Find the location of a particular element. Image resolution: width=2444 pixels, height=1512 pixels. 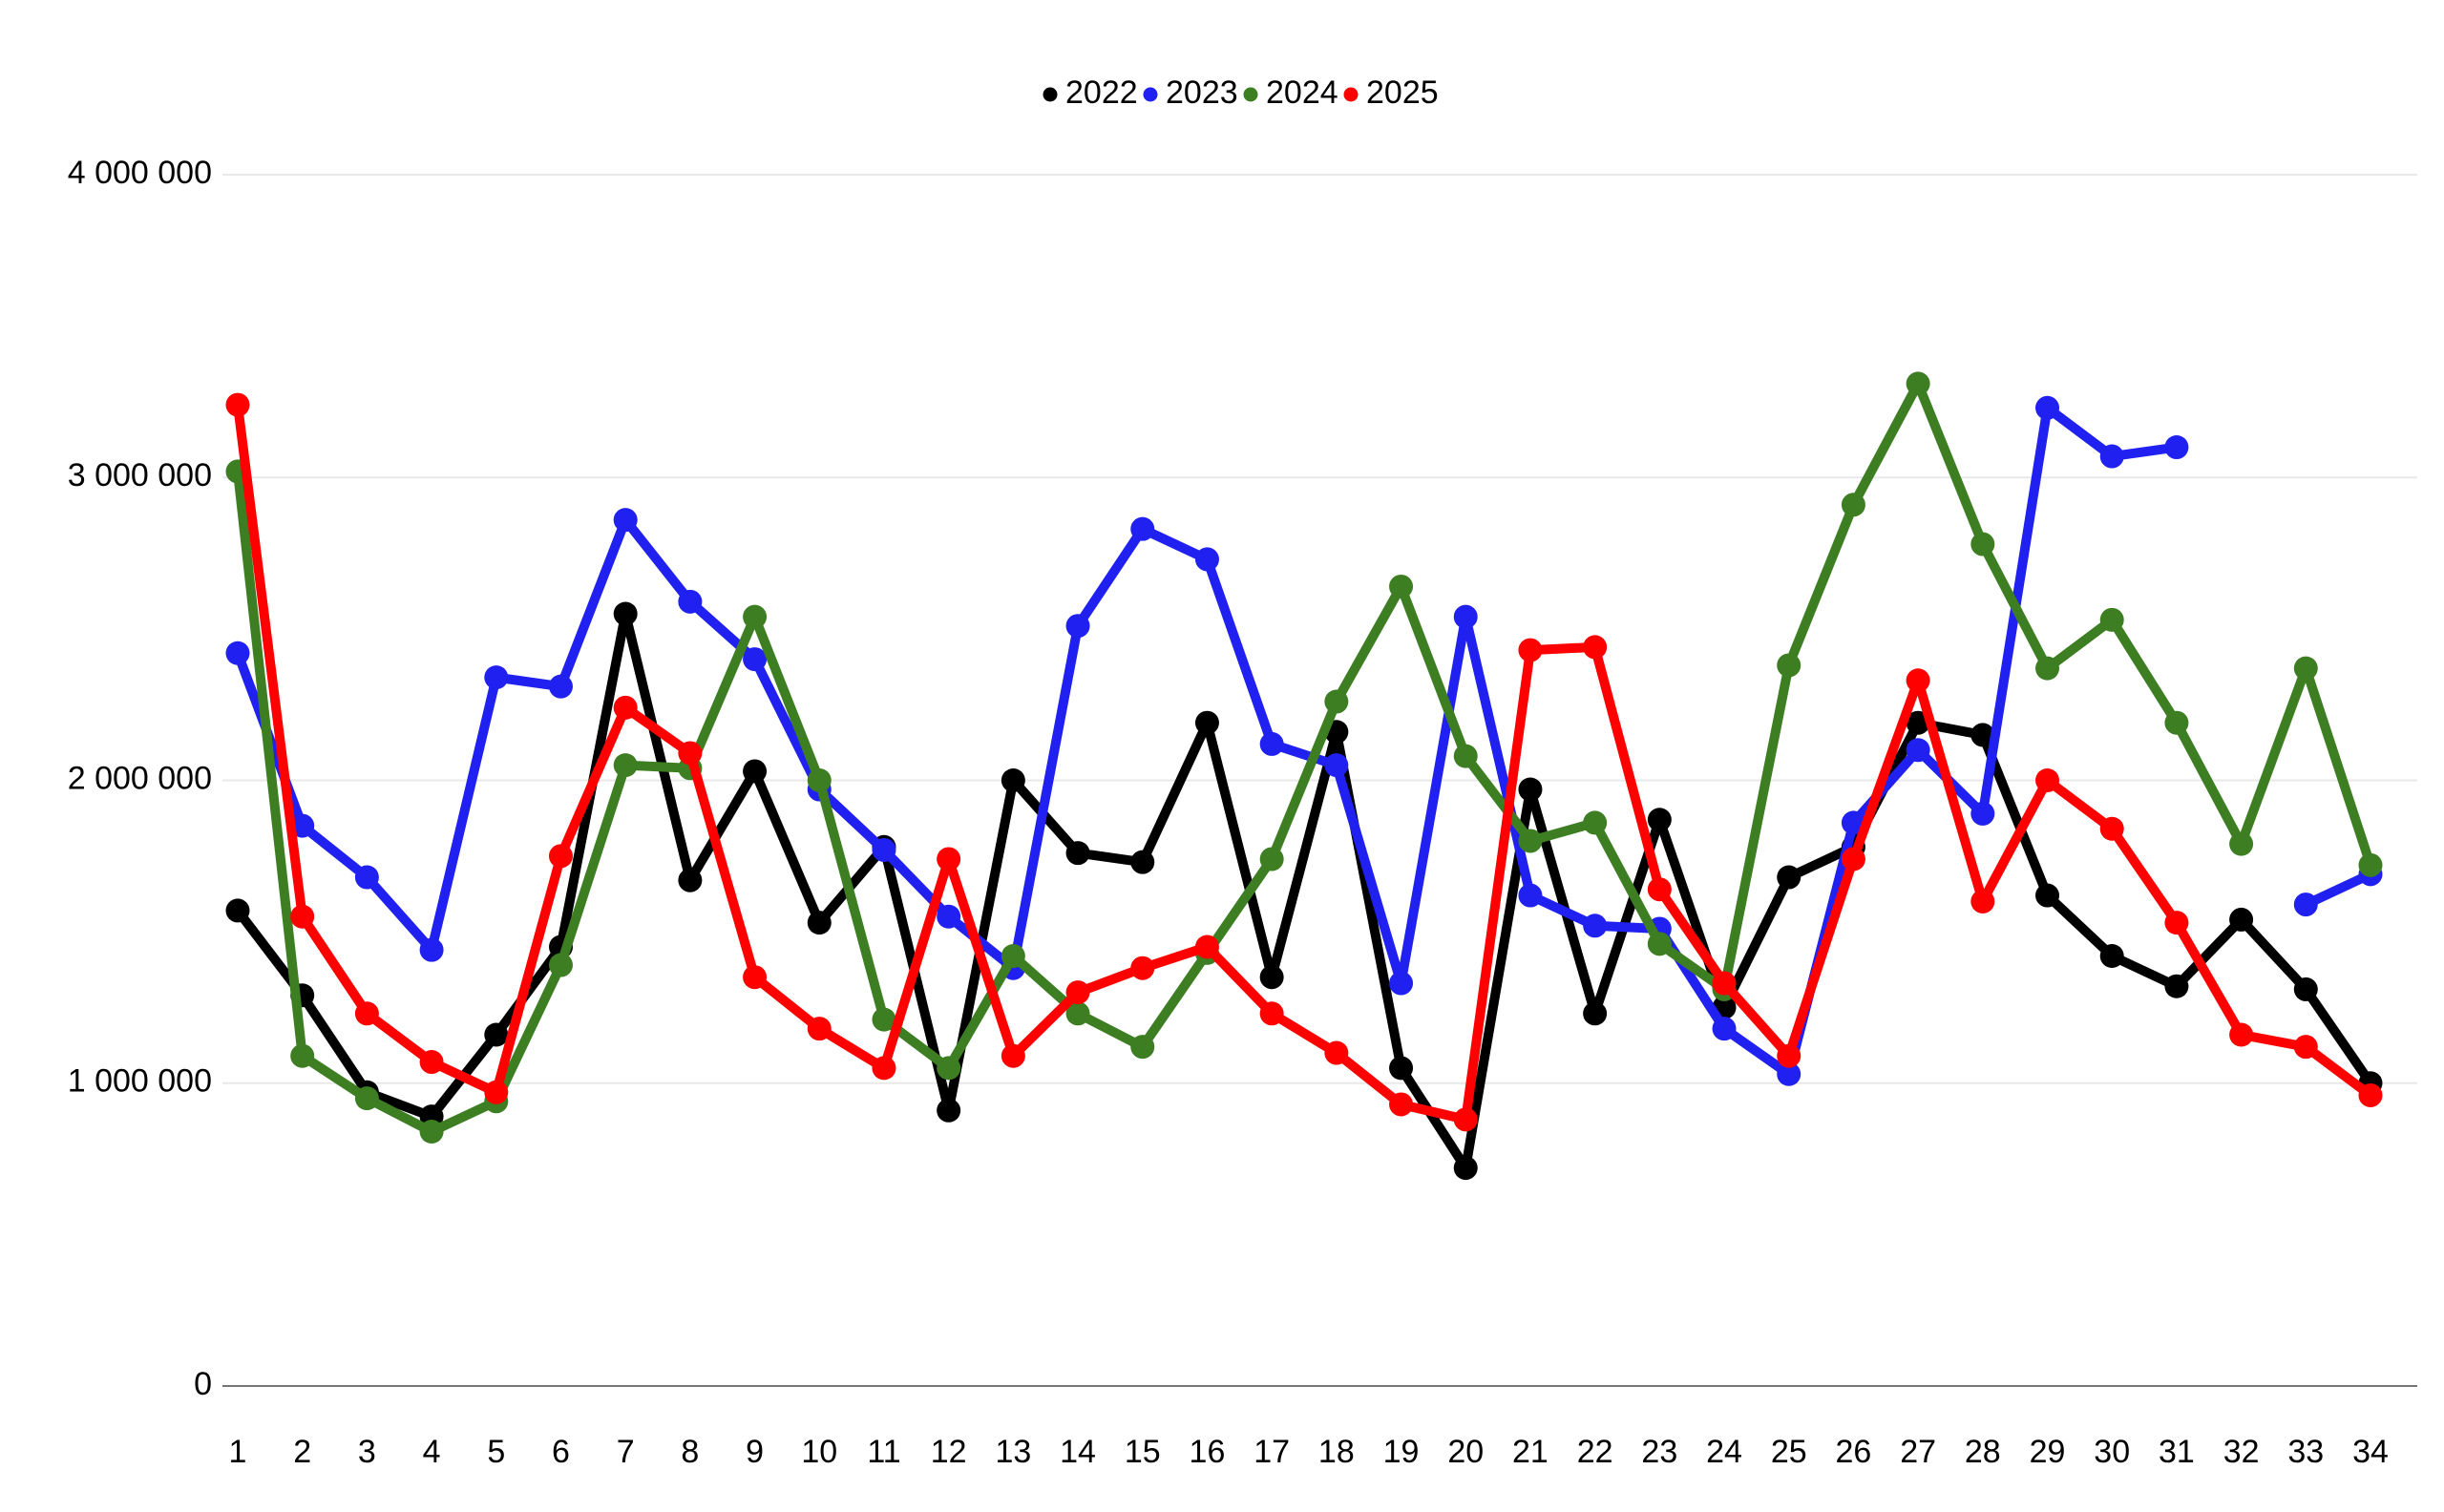

legend-item-2025: 2025 is located at coordinates (1391, 93).